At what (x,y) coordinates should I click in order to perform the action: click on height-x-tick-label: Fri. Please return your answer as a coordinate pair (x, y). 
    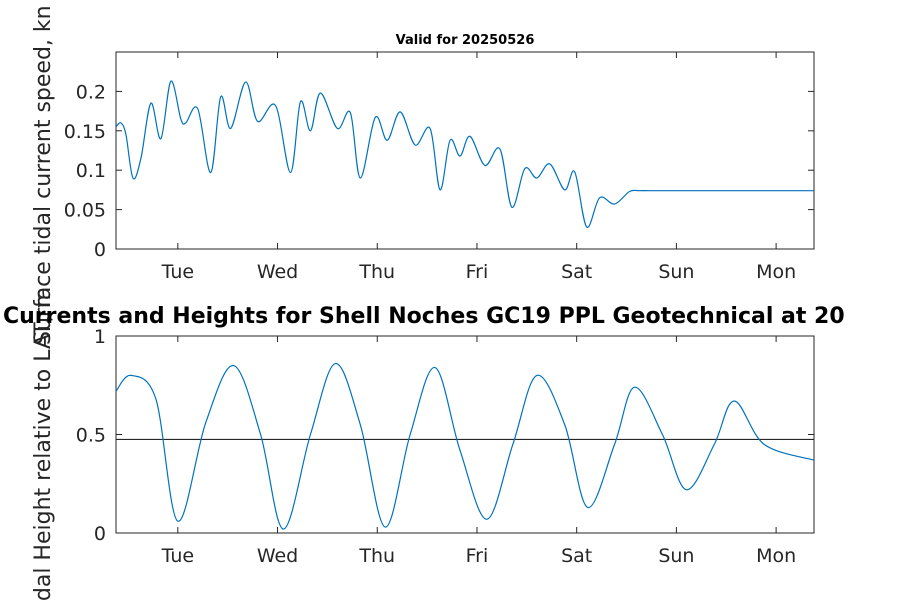
    Looking at the image, I should click on (477, 556).